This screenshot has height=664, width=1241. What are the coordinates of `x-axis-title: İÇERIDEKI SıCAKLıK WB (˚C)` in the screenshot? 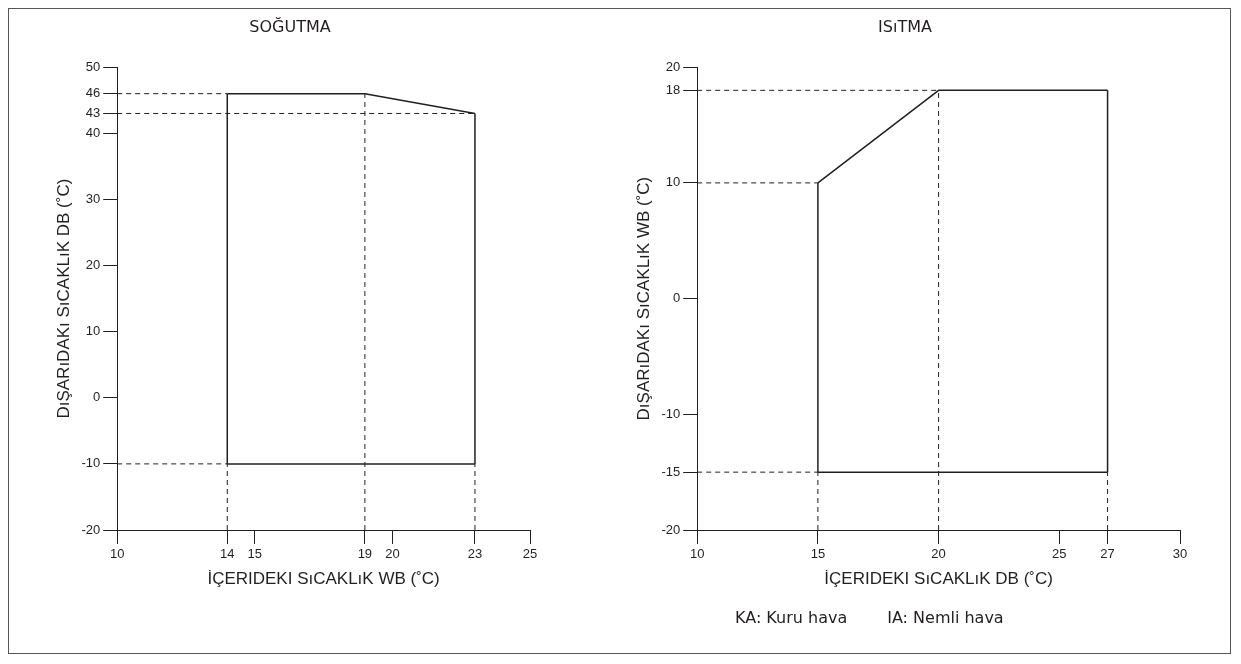 It's located at (323, 579).